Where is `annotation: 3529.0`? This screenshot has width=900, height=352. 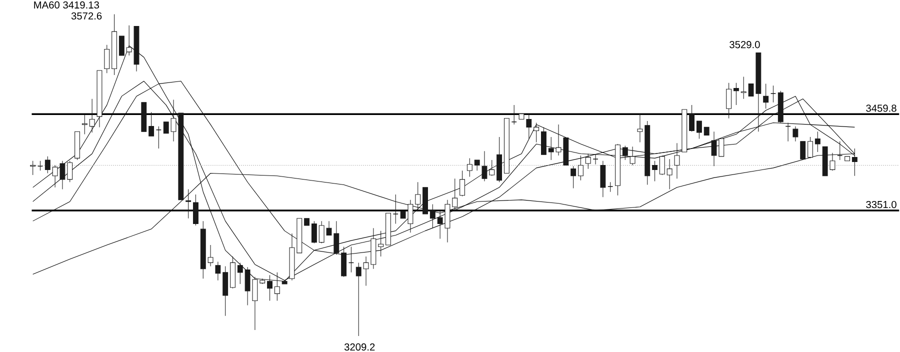 annotation: 3529.0 is located at coordinates (745, 44).